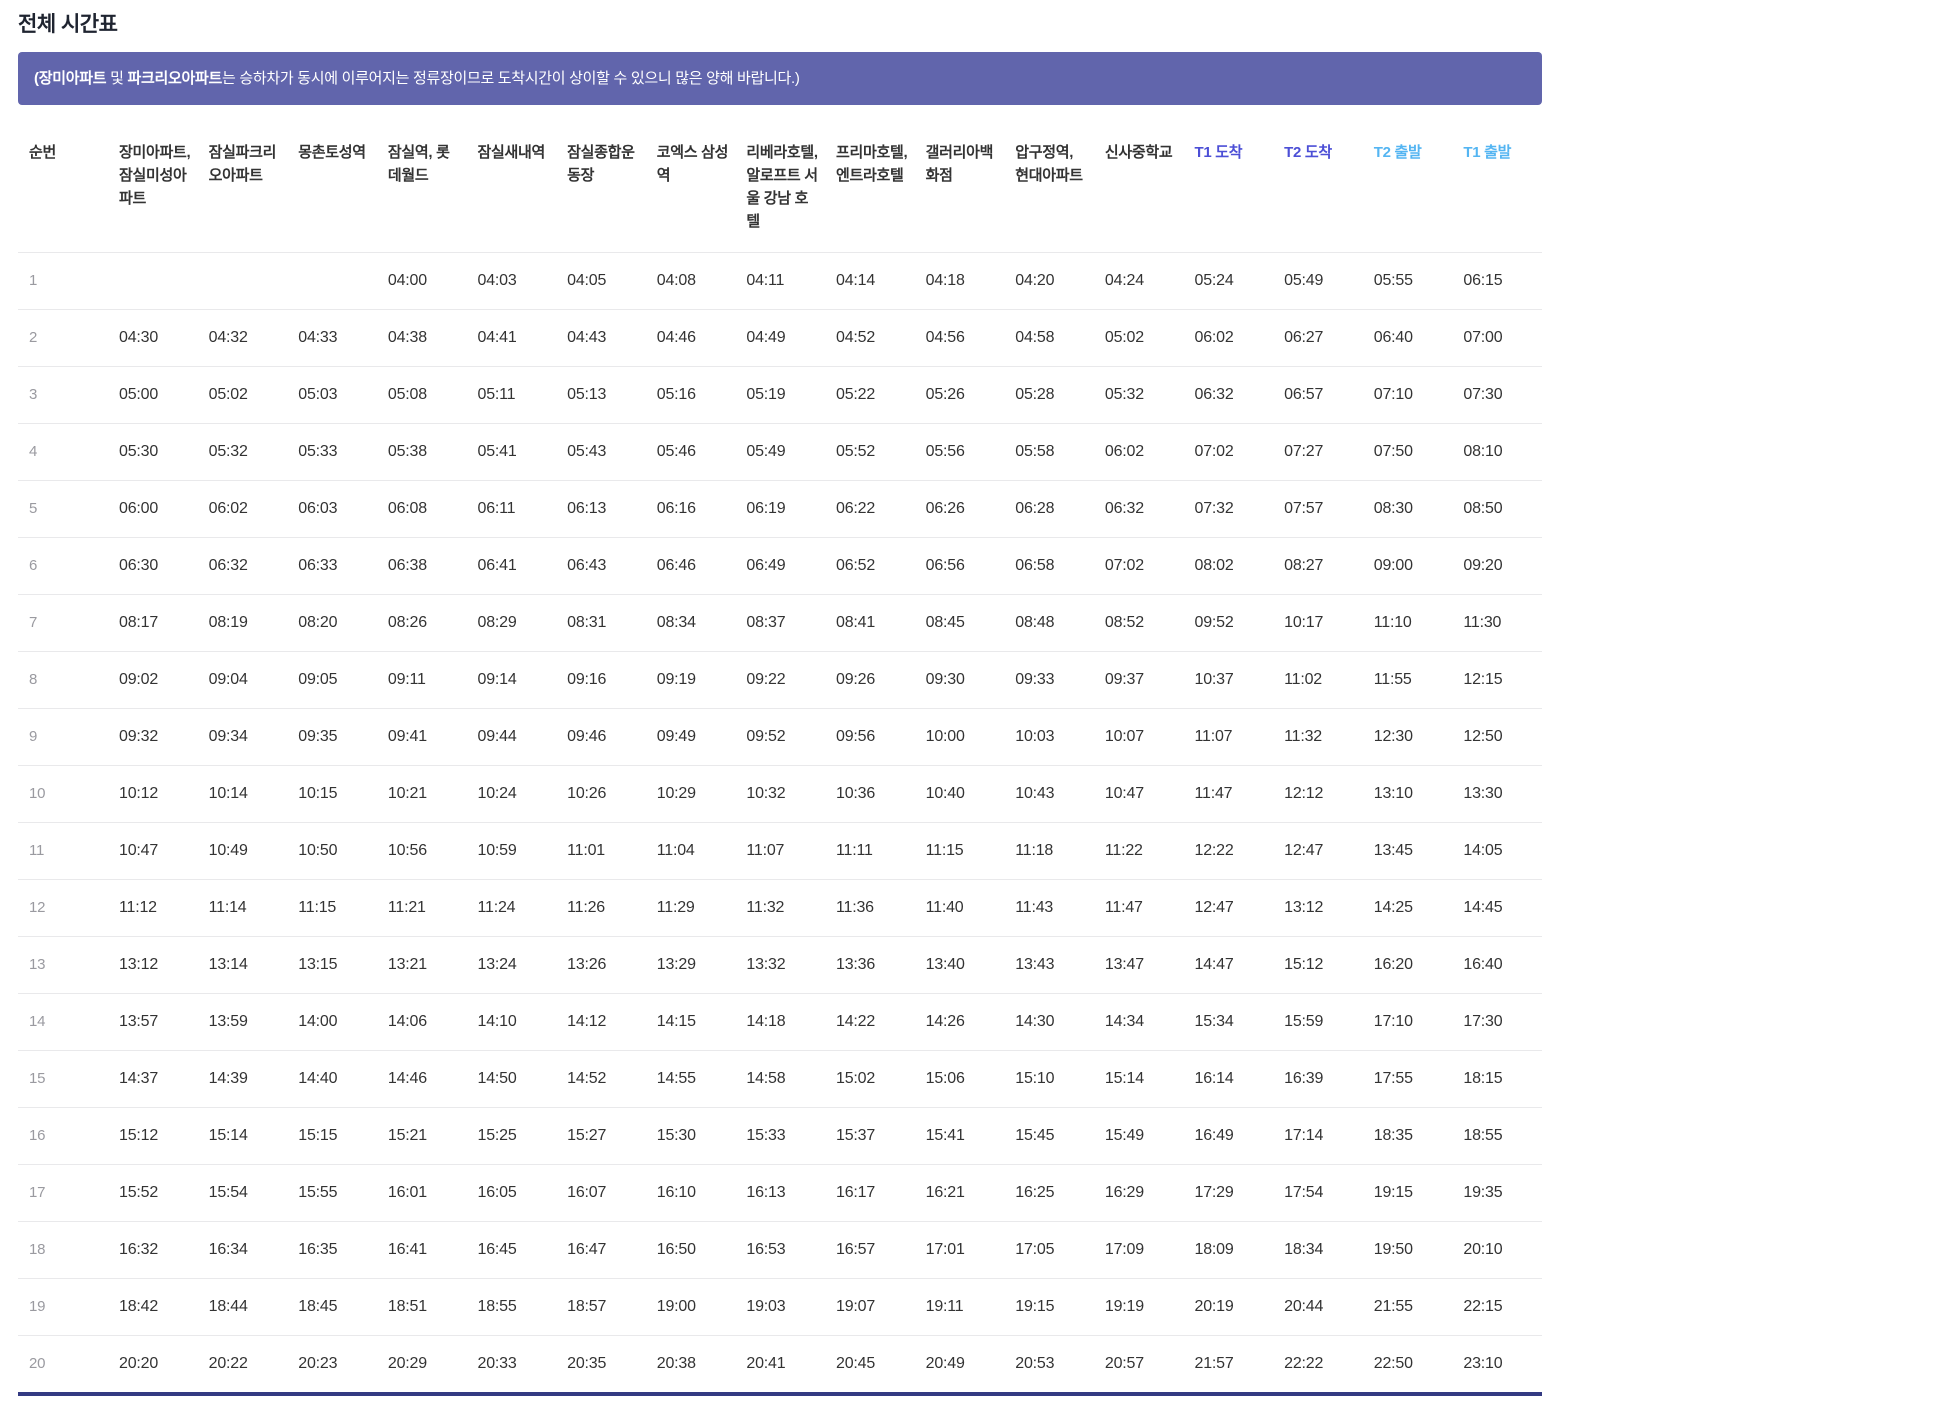 The image size is (1936, 1417). Describe the element at coordinates (690, 907) in the screenshot. I see `time-cell-coex-samseong-station: 11:29` at that location.